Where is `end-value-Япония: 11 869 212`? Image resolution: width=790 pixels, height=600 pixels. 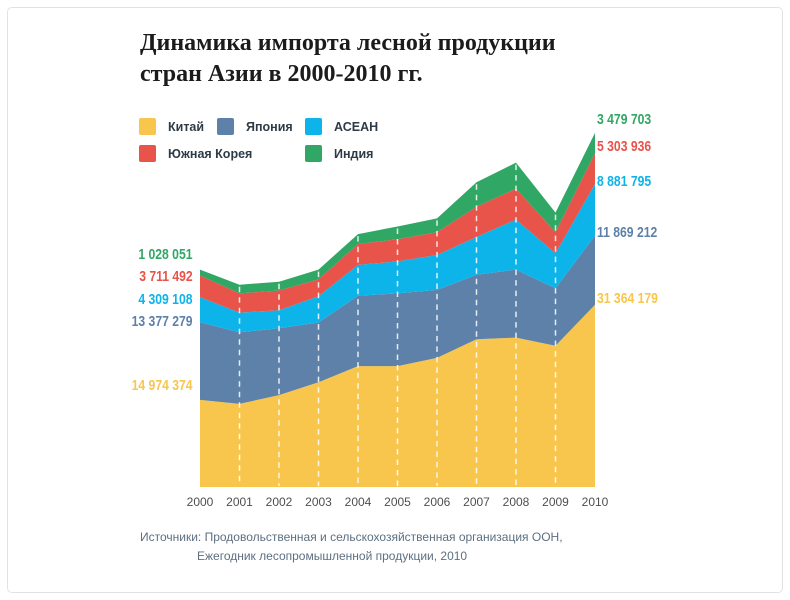
end-value-Япония: 11 869 212 is located at coordinates (633, 232).